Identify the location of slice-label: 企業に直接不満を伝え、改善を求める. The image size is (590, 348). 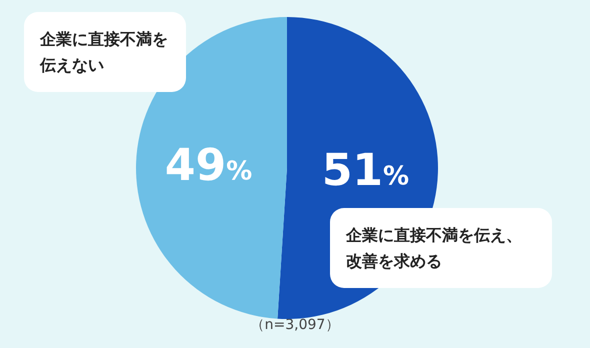
(433, 248).